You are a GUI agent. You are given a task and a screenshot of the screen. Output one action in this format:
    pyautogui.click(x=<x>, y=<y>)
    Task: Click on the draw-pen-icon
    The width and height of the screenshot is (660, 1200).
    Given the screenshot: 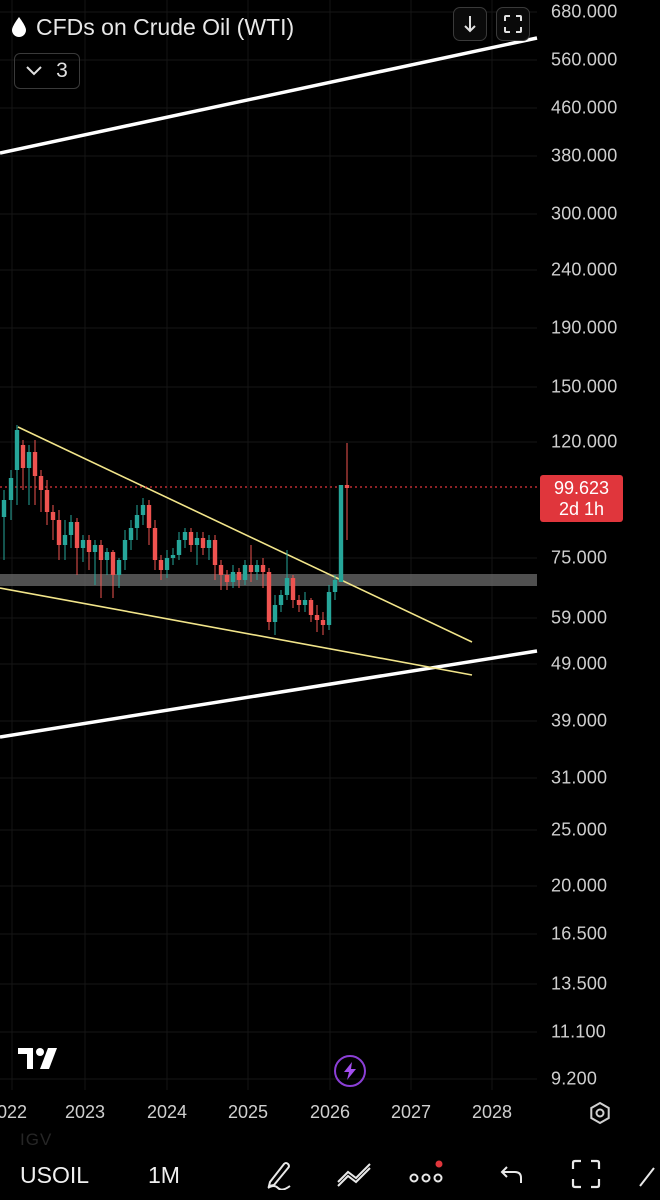 What is the action you would take?
    pyautogui.click(x=279, y=1176)
    